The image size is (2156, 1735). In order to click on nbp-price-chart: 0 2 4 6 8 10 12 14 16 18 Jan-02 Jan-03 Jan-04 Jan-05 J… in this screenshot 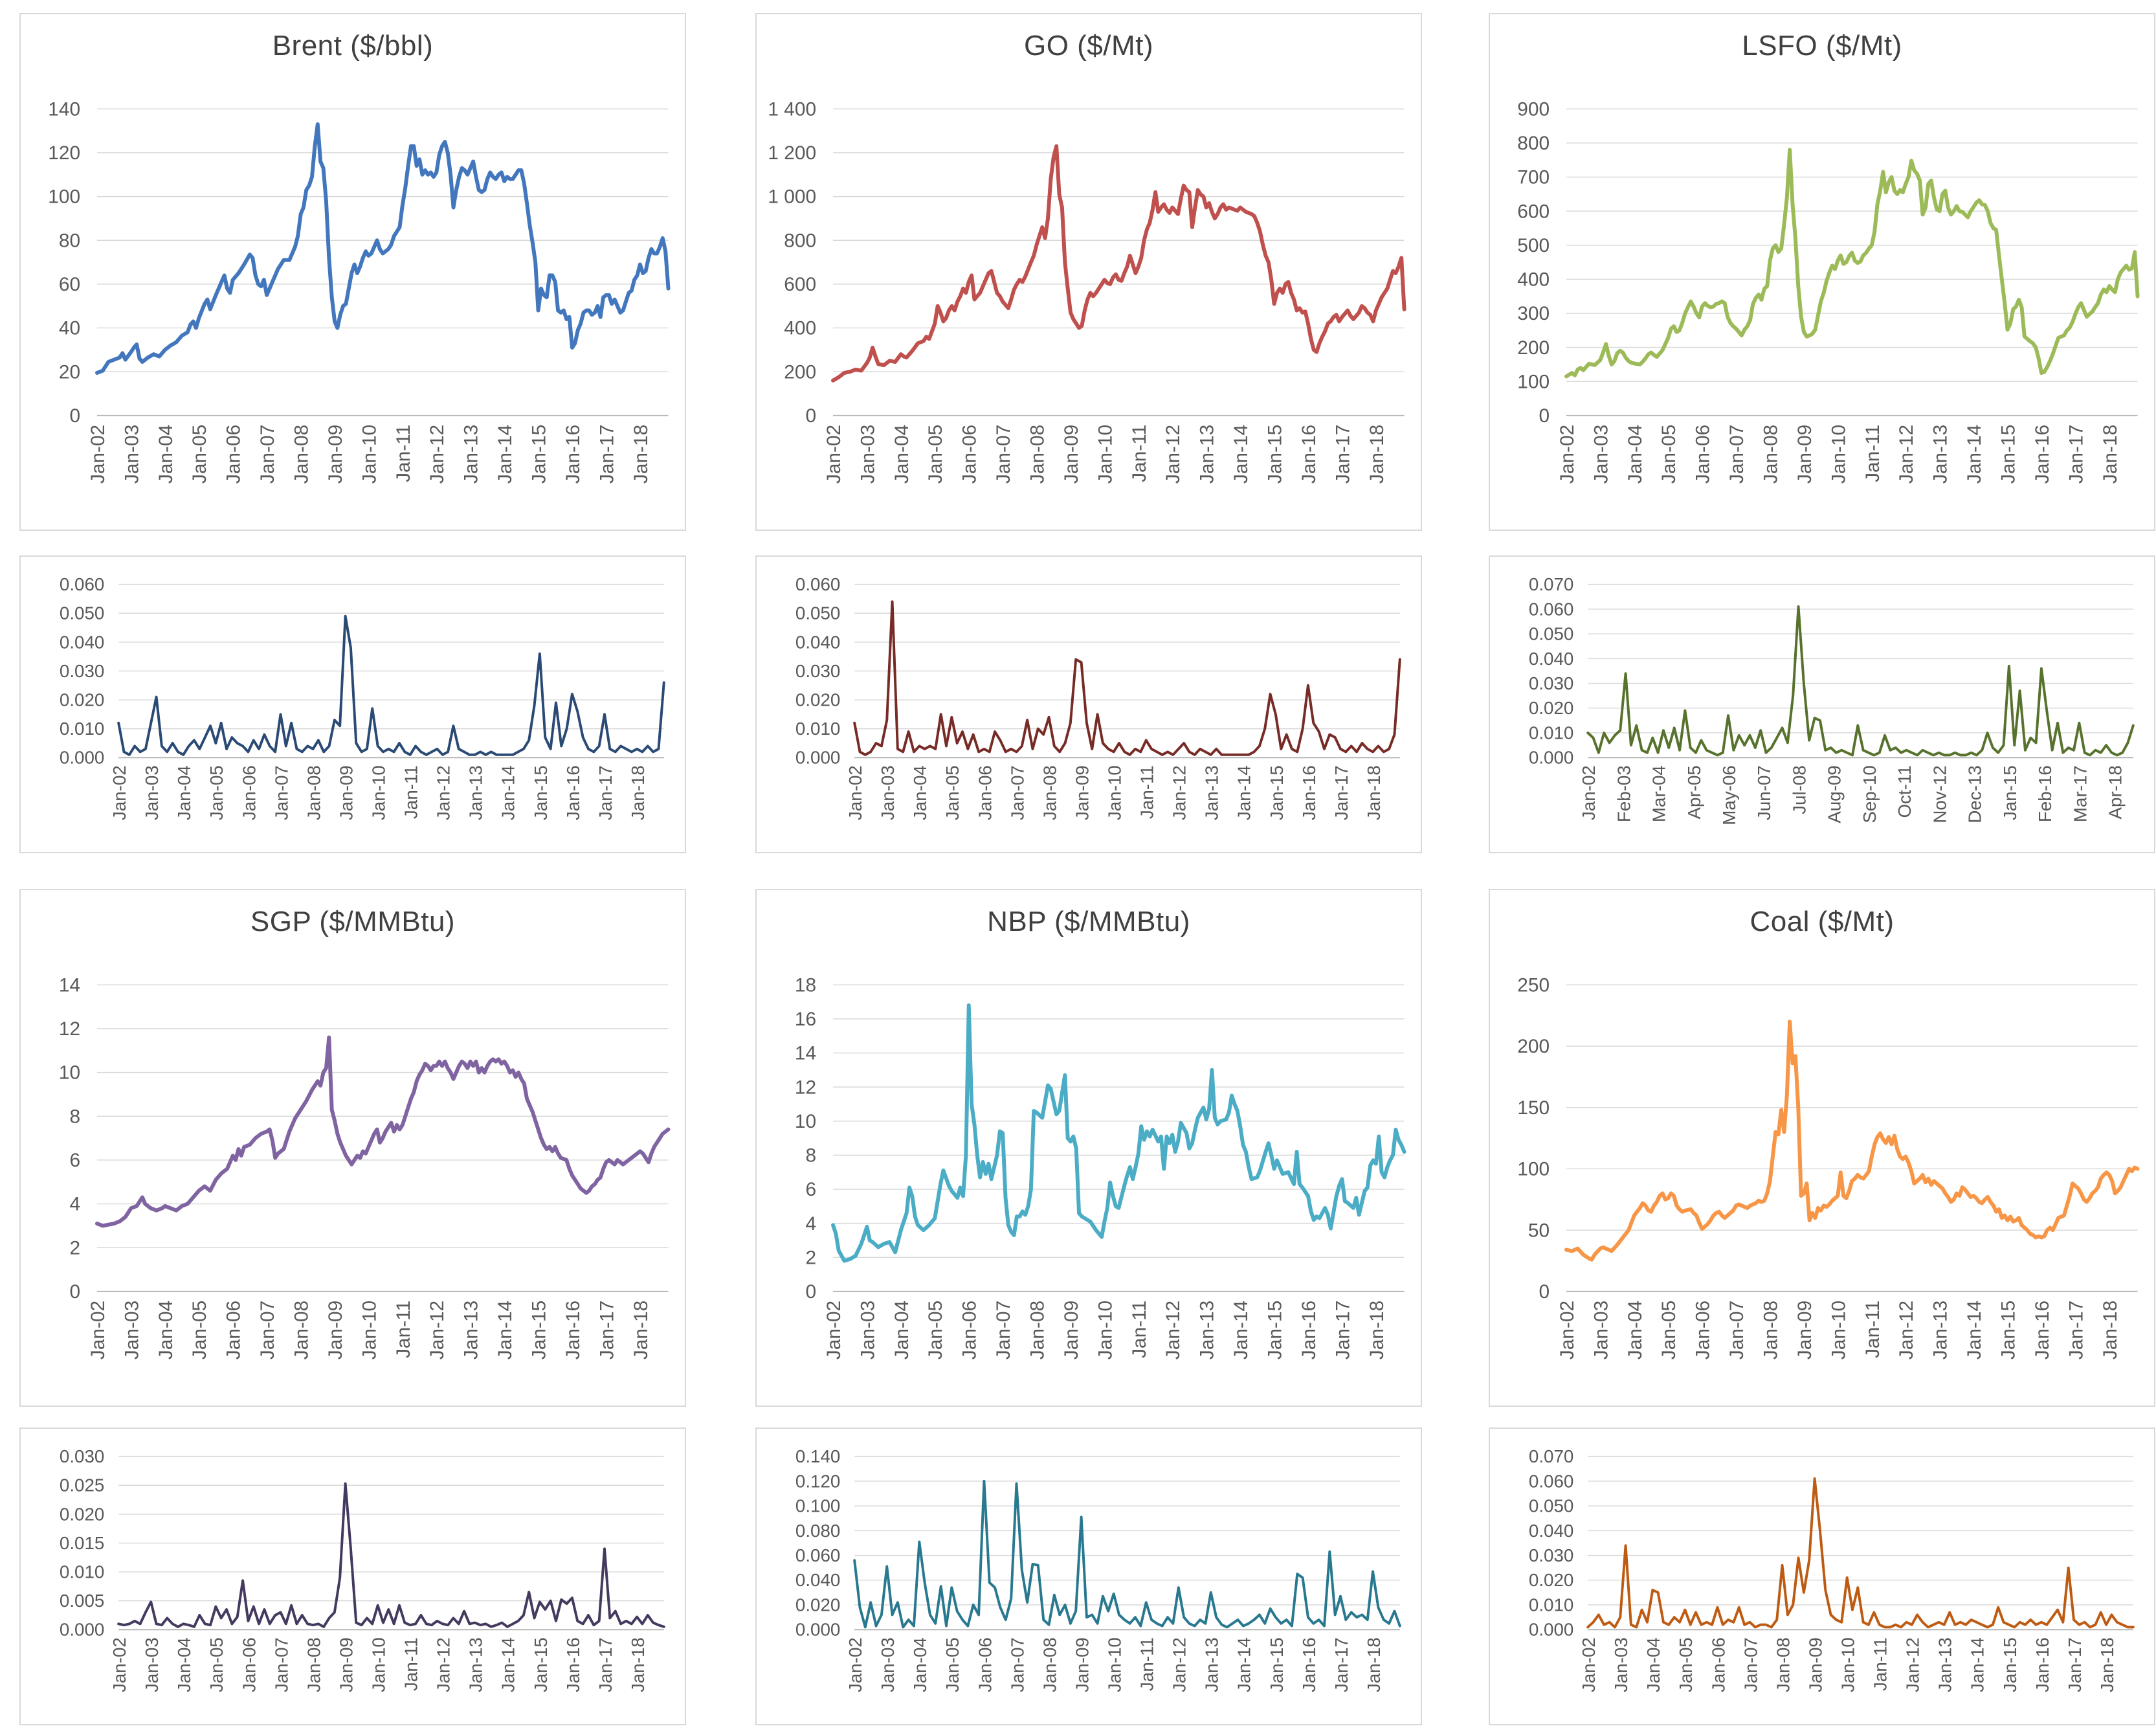, I will do `click(1100, 1167)`.